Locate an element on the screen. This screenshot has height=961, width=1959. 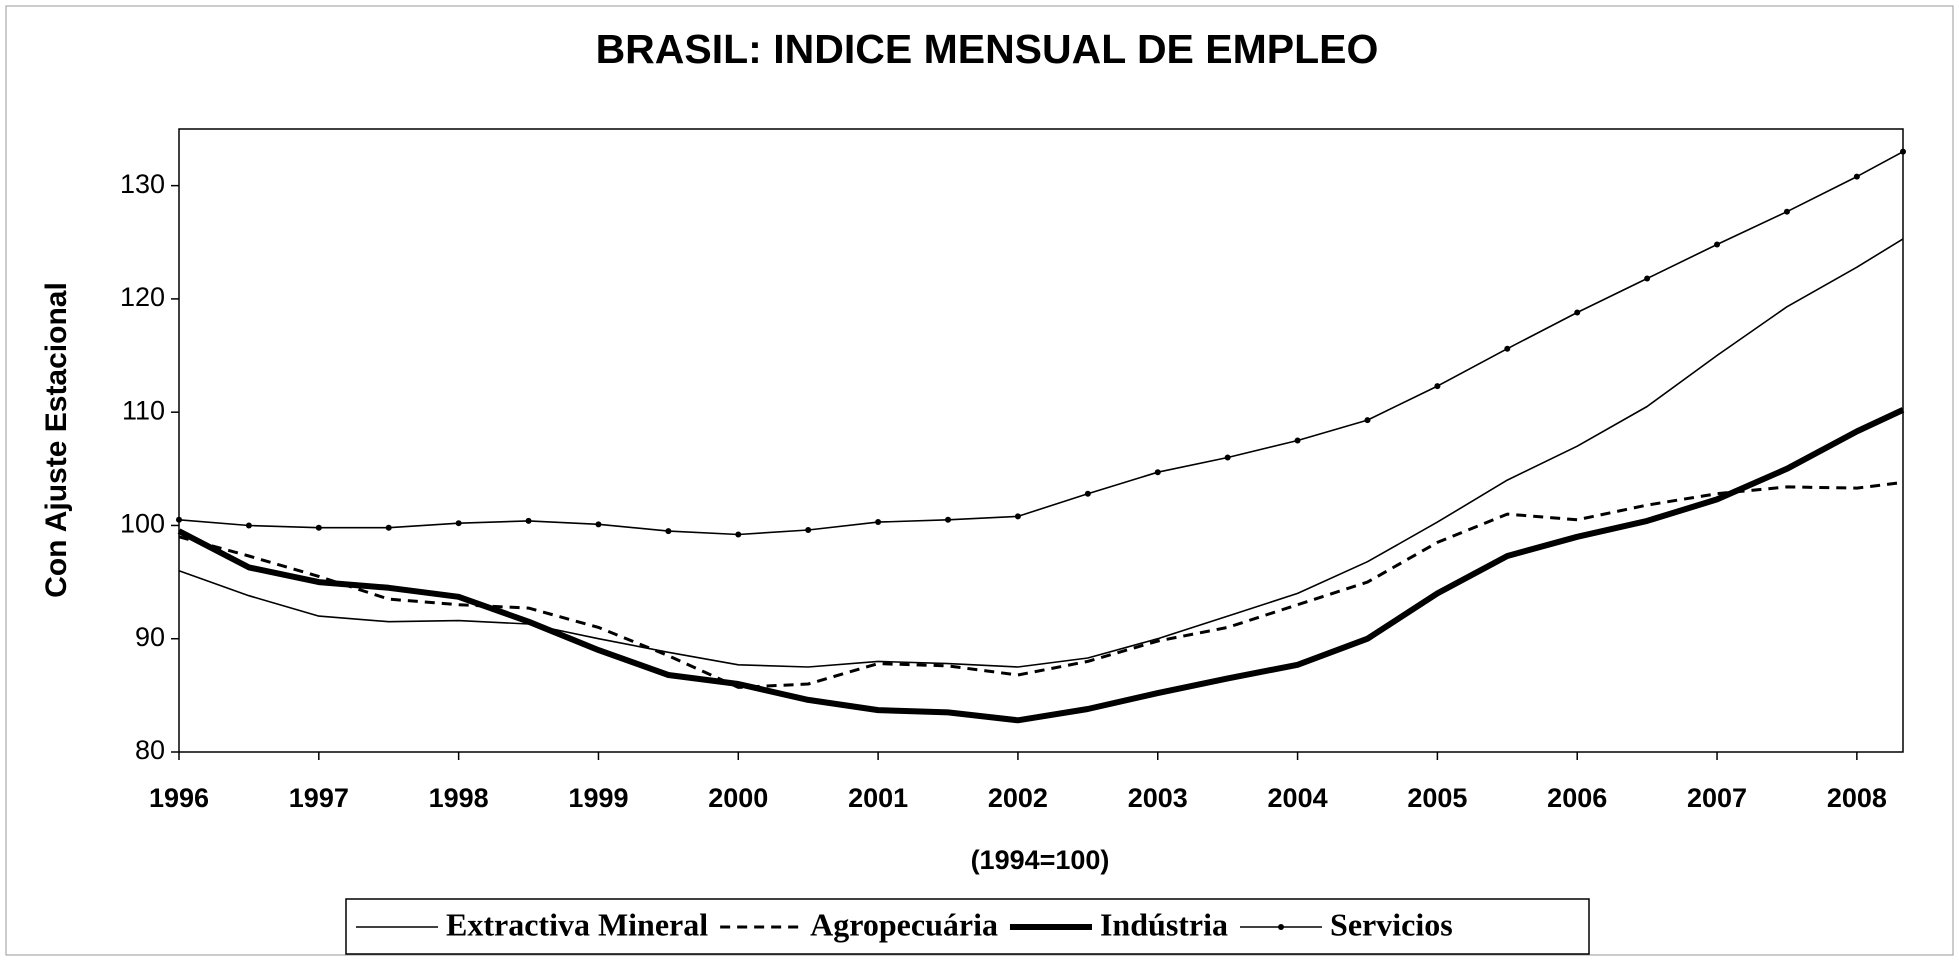
x-tick-label: 1998 is located at coordinates (459, 798).